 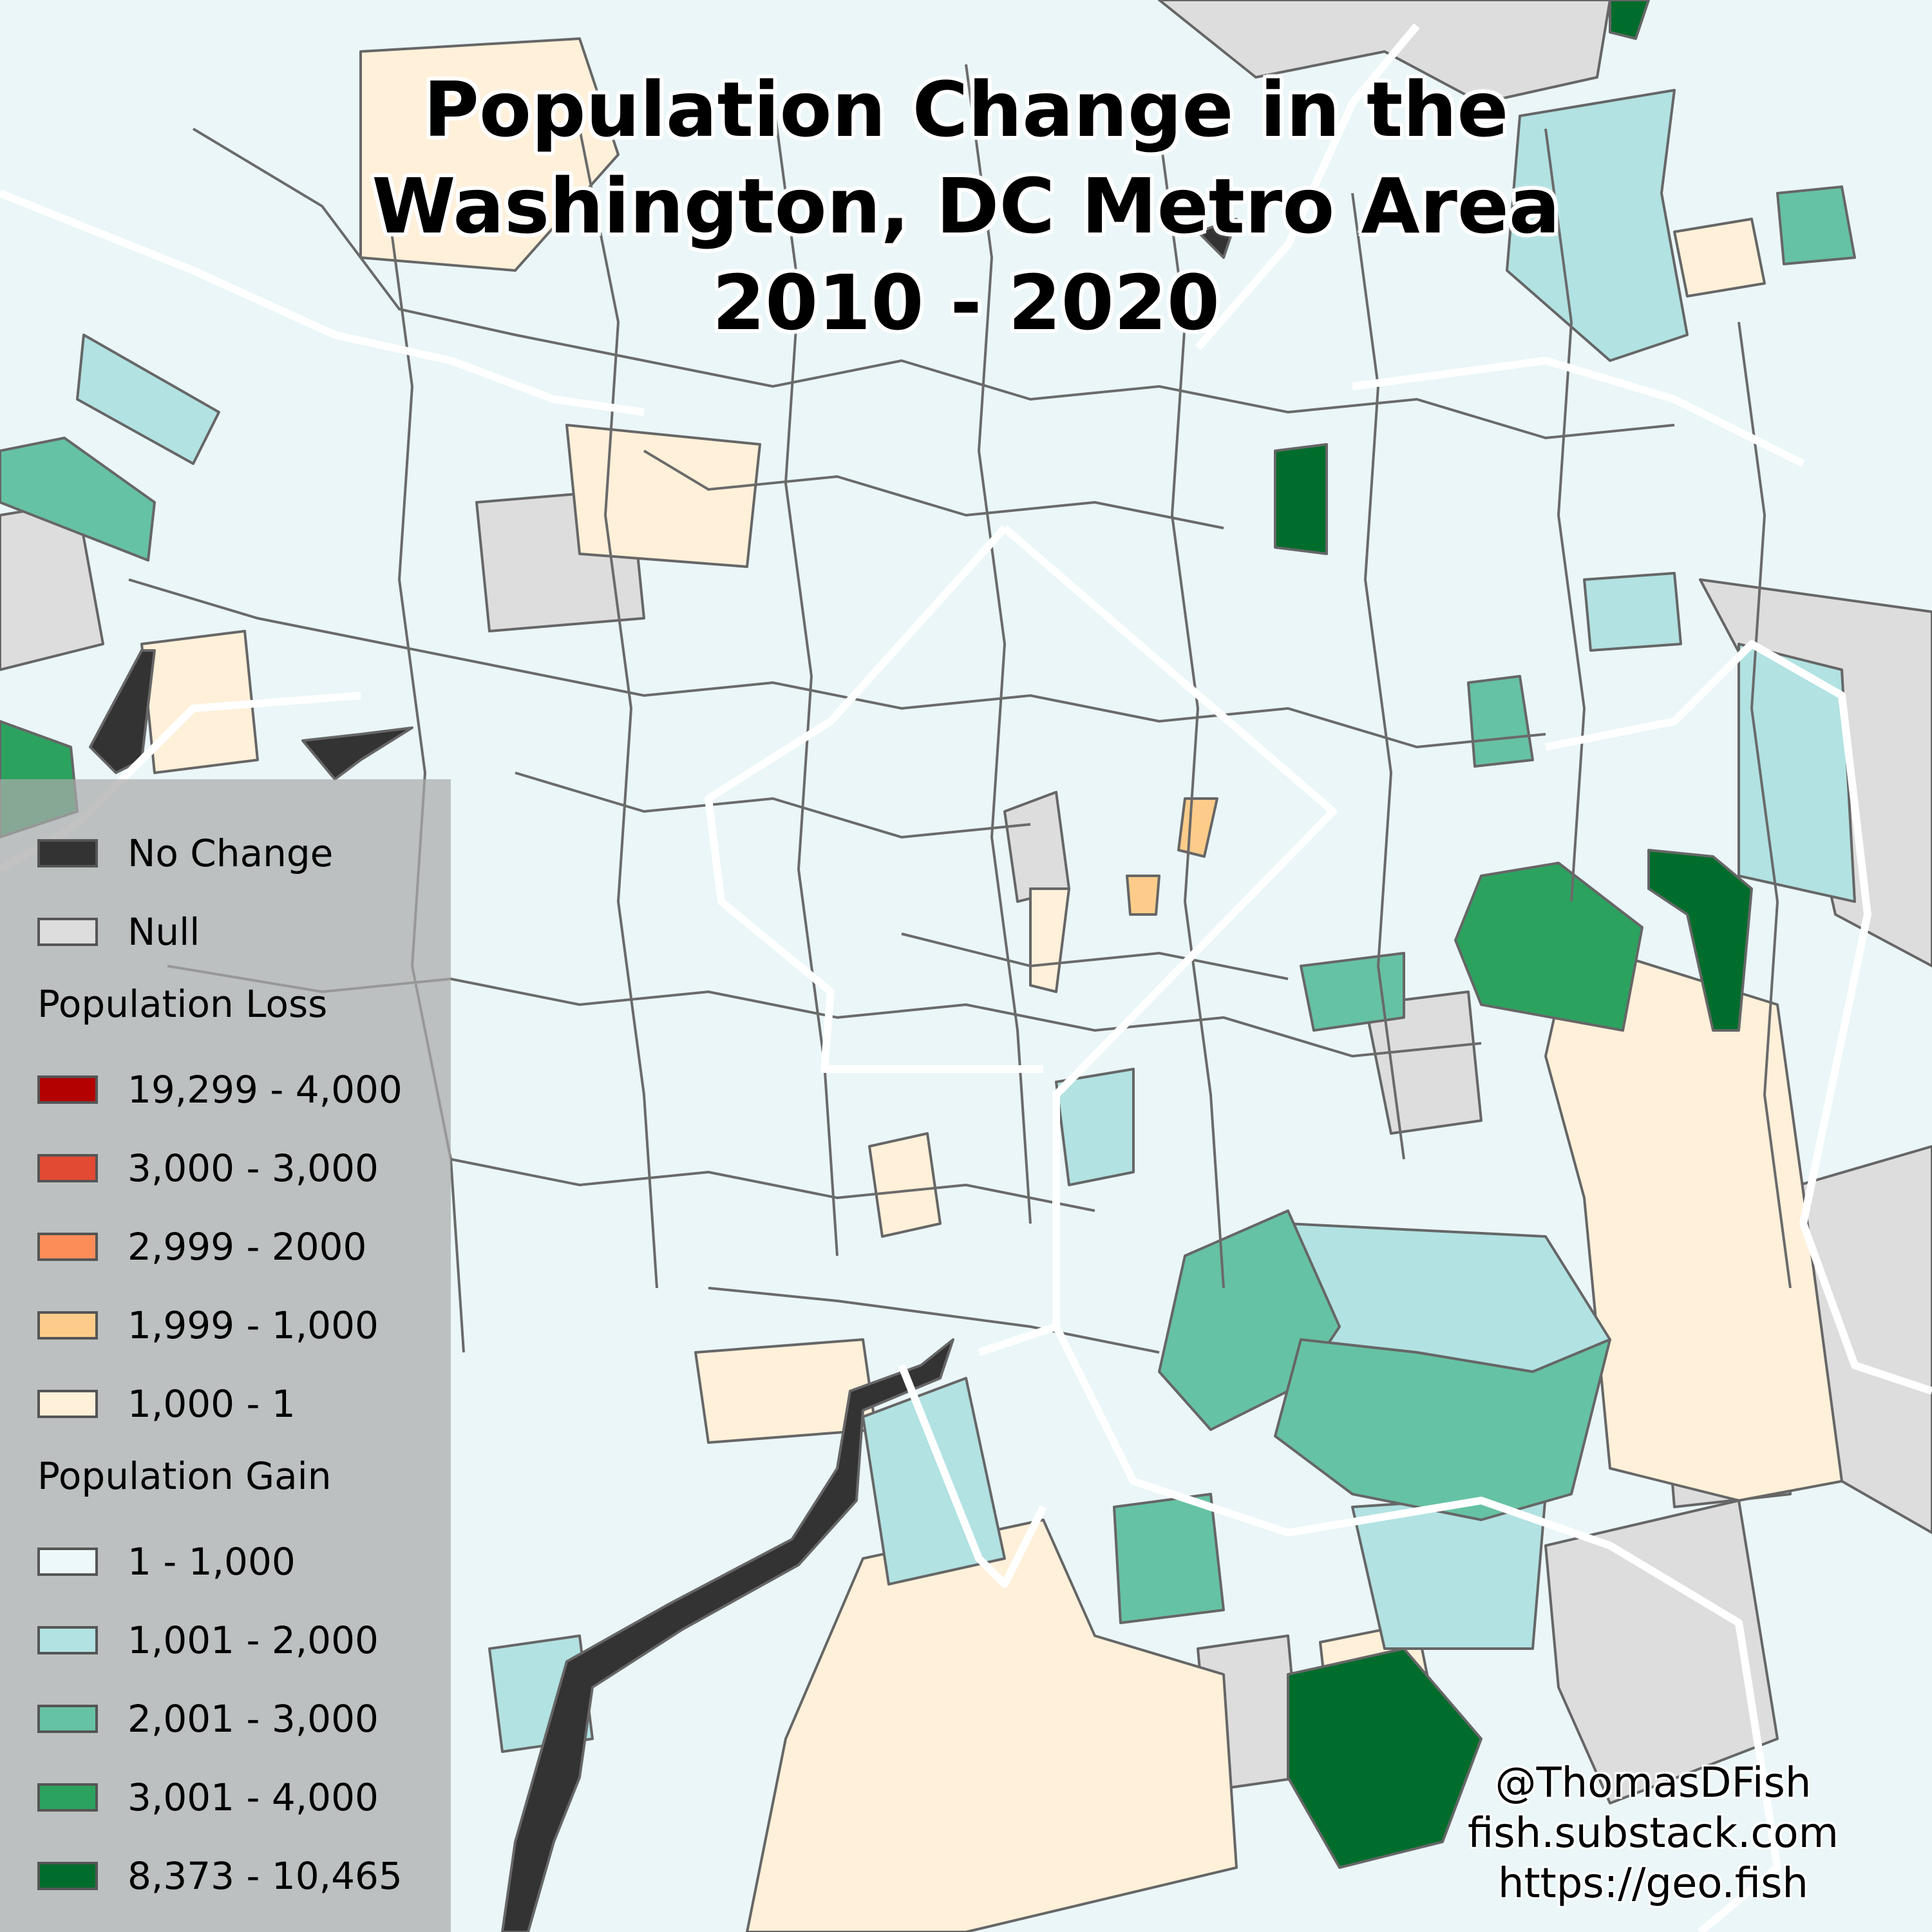 What do you see at coordinates (254, 1719) in the screenshot?
I see `legend-label: 2,001 - 3,000` at bounding box center [254, 1719].